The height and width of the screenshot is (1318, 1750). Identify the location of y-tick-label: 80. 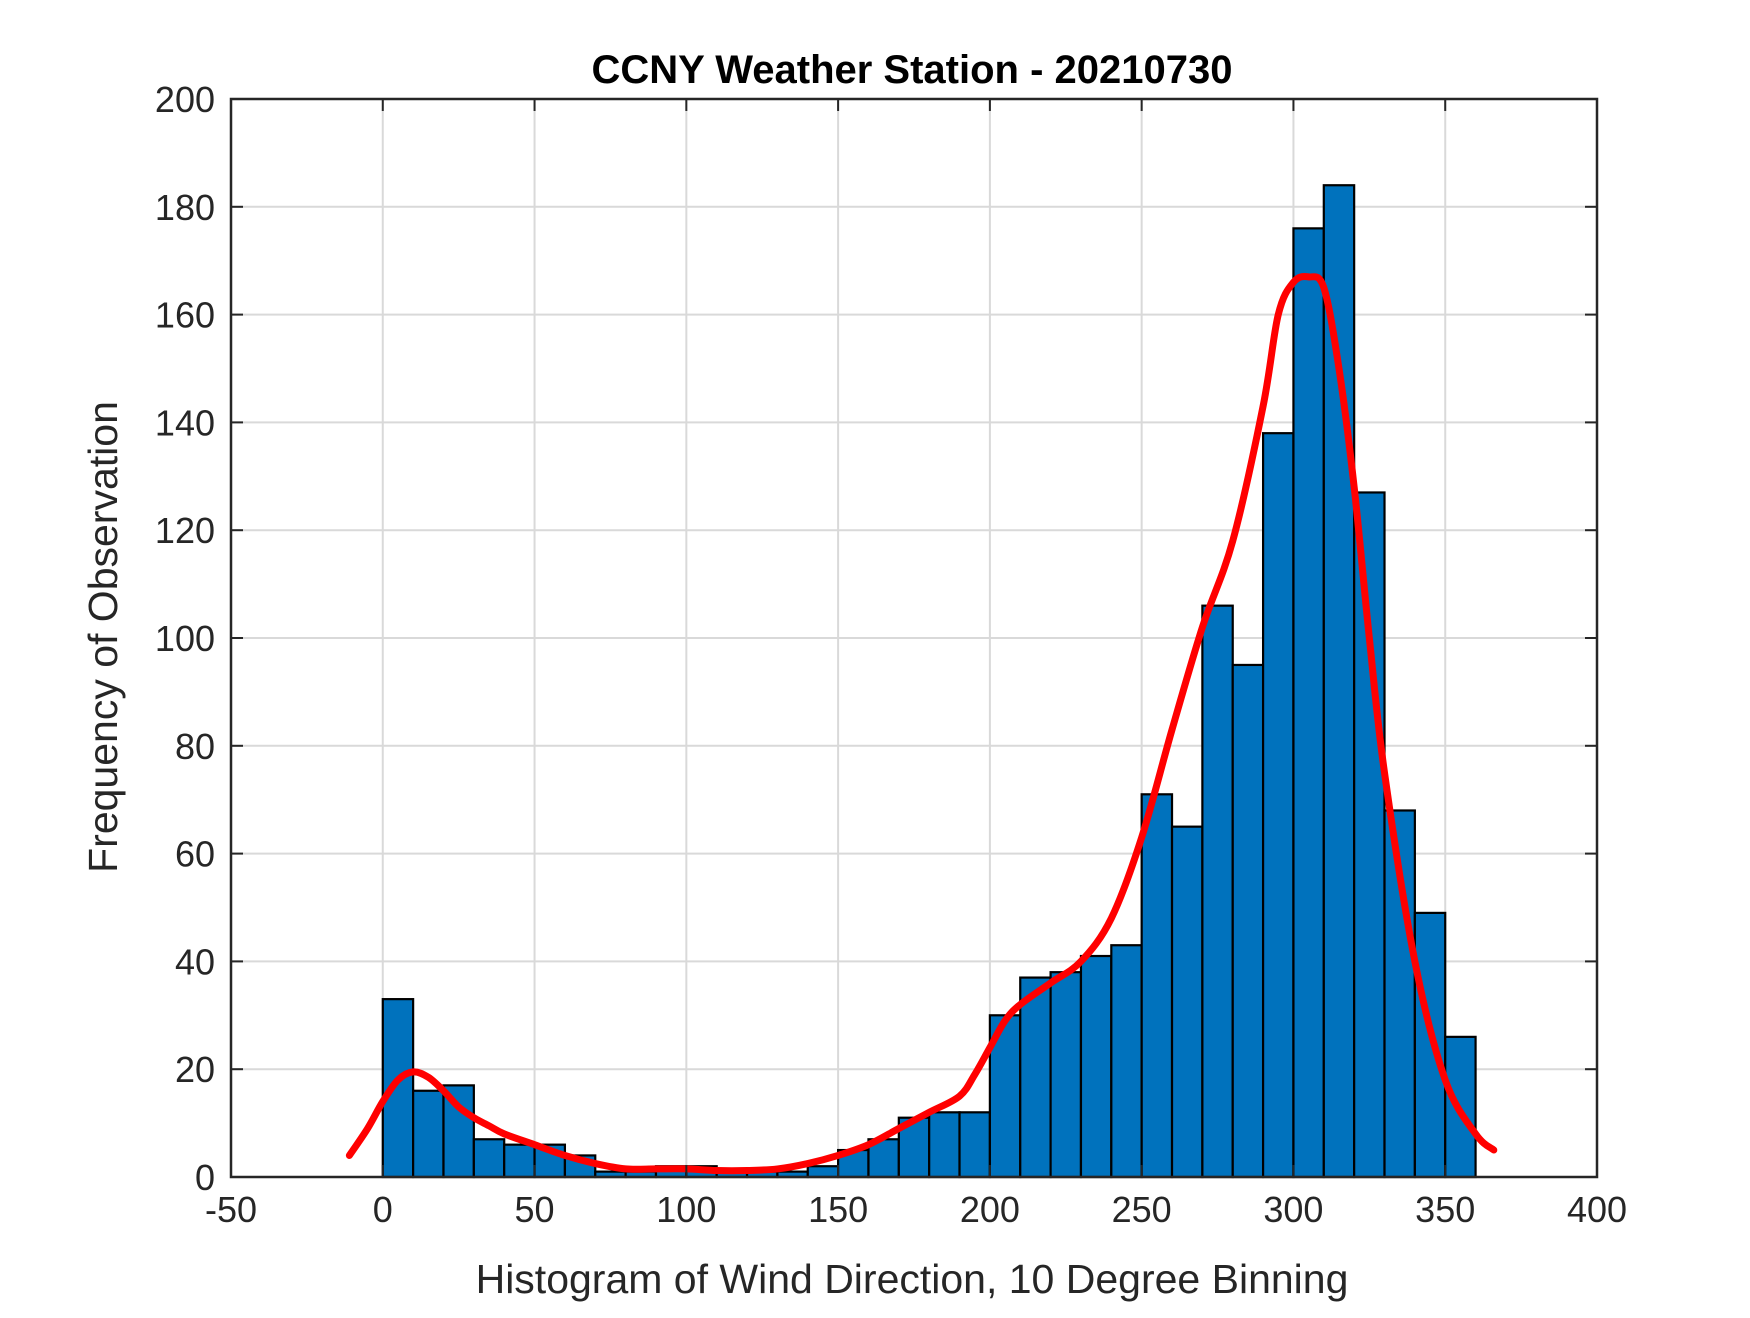
(195, 746).